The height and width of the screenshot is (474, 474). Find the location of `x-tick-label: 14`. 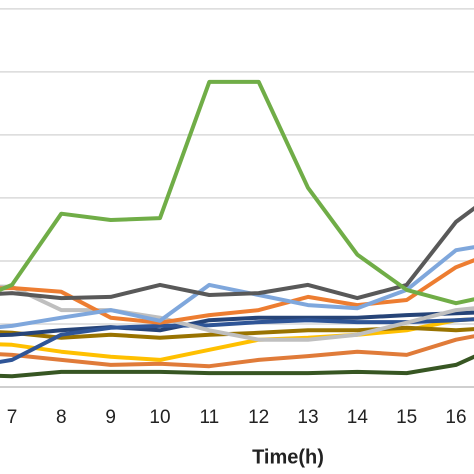

x-tick-label: 14 is located at coordinates (358, 417).